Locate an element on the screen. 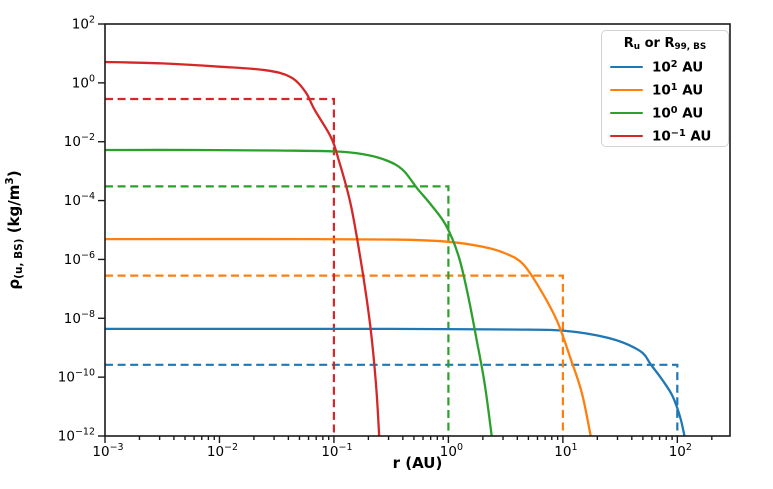  y-tick-label: 10⁻¹⁰ is located at coordinates (76, 377).